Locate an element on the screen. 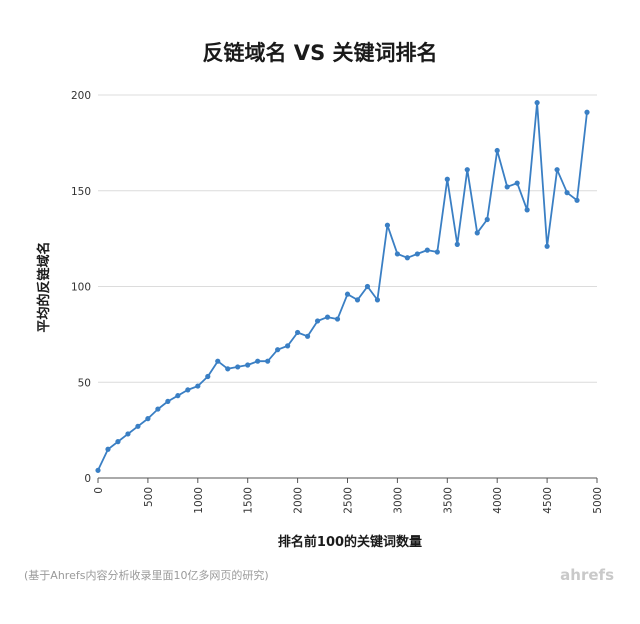 The width and height of the screenshot is (640, 624). y-axis-ticks: 0 50 100 150 200 is located at coordinates (81, 287).